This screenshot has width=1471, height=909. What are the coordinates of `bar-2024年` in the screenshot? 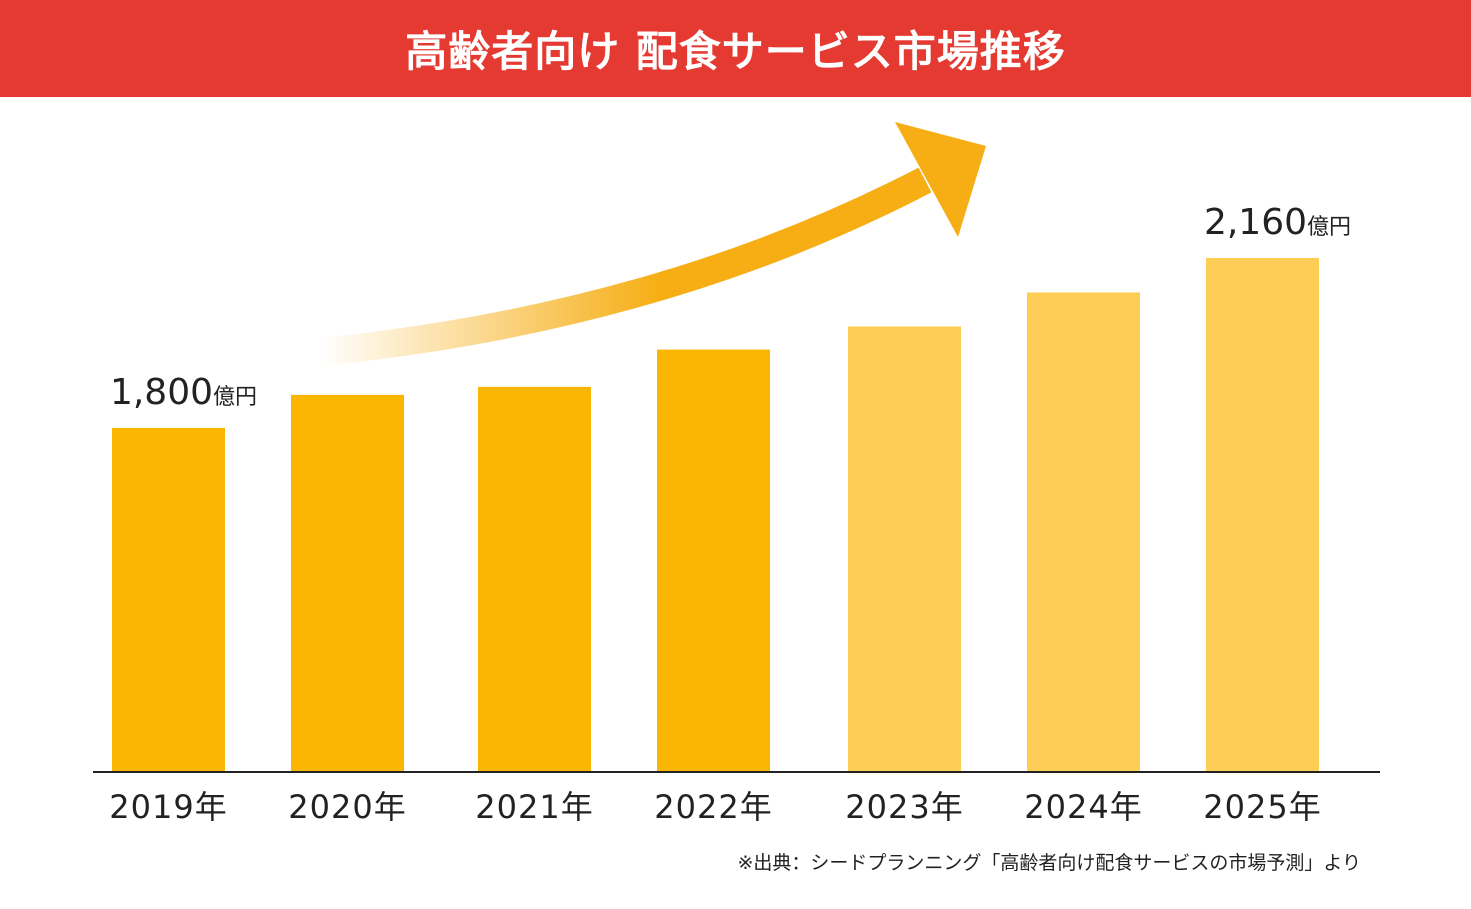 It's located at (1083, 532).